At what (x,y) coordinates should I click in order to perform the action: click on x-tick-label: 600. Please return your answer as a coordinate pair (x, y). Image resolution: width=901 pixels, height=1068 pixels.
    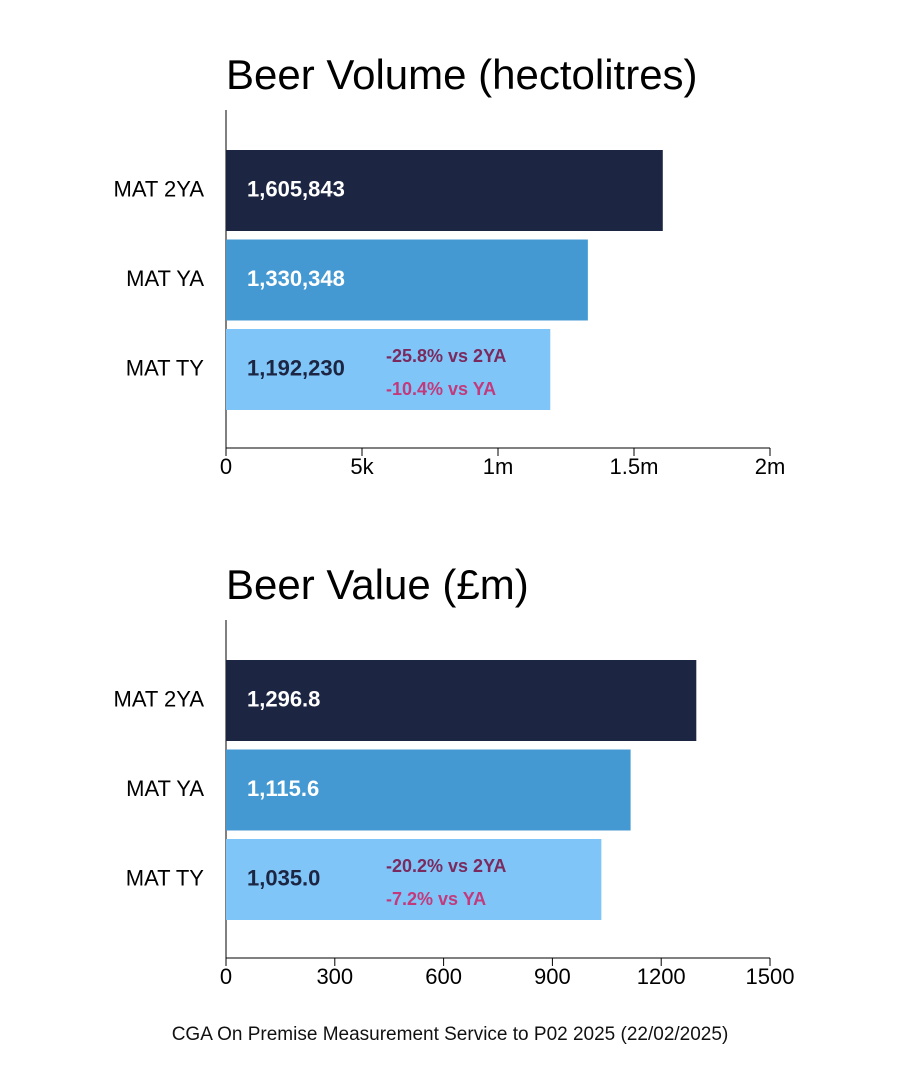
    Looking at the image, I should click on (443, 976).